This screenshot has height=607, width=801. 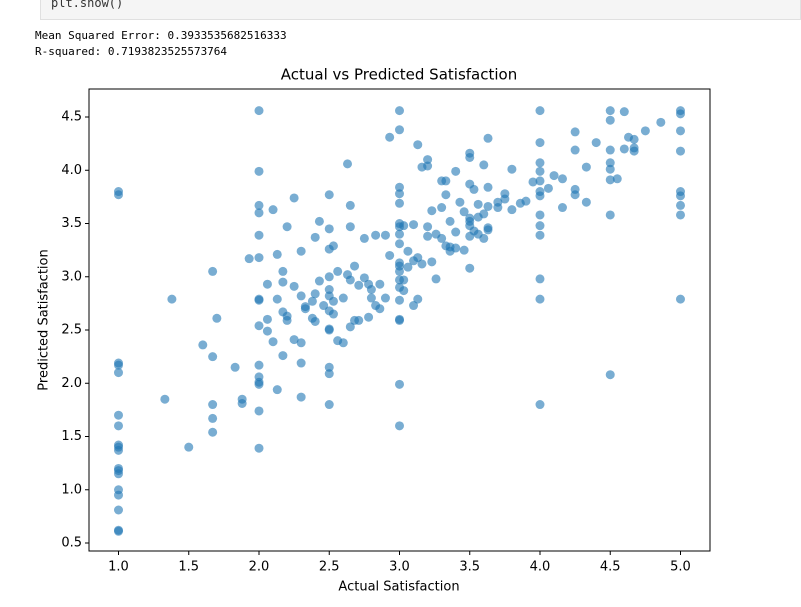 What do you see at coordinates (71, 330) in the screenshot?
I see `y-tick-label: 2.5` at bounding box center [71, 330].